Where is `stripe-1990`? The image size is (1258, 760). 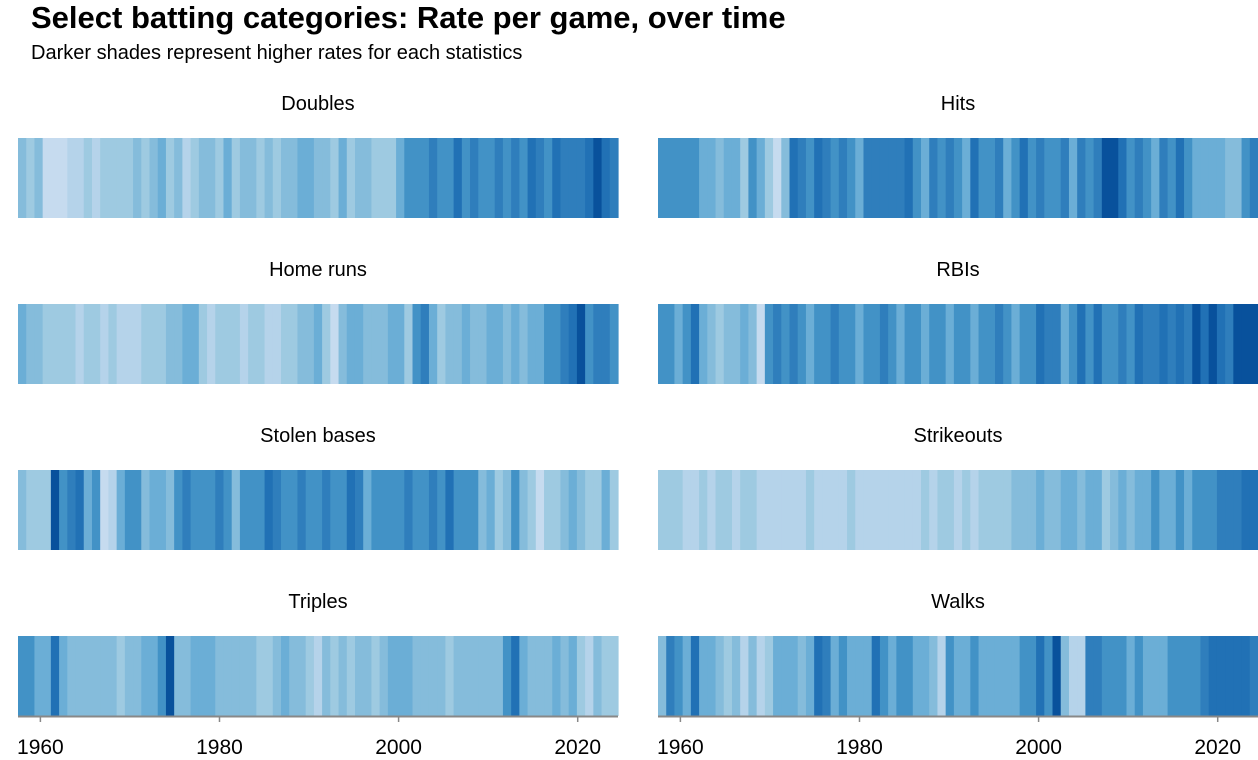
stripe-1990 is located at coordinates (925, 344).